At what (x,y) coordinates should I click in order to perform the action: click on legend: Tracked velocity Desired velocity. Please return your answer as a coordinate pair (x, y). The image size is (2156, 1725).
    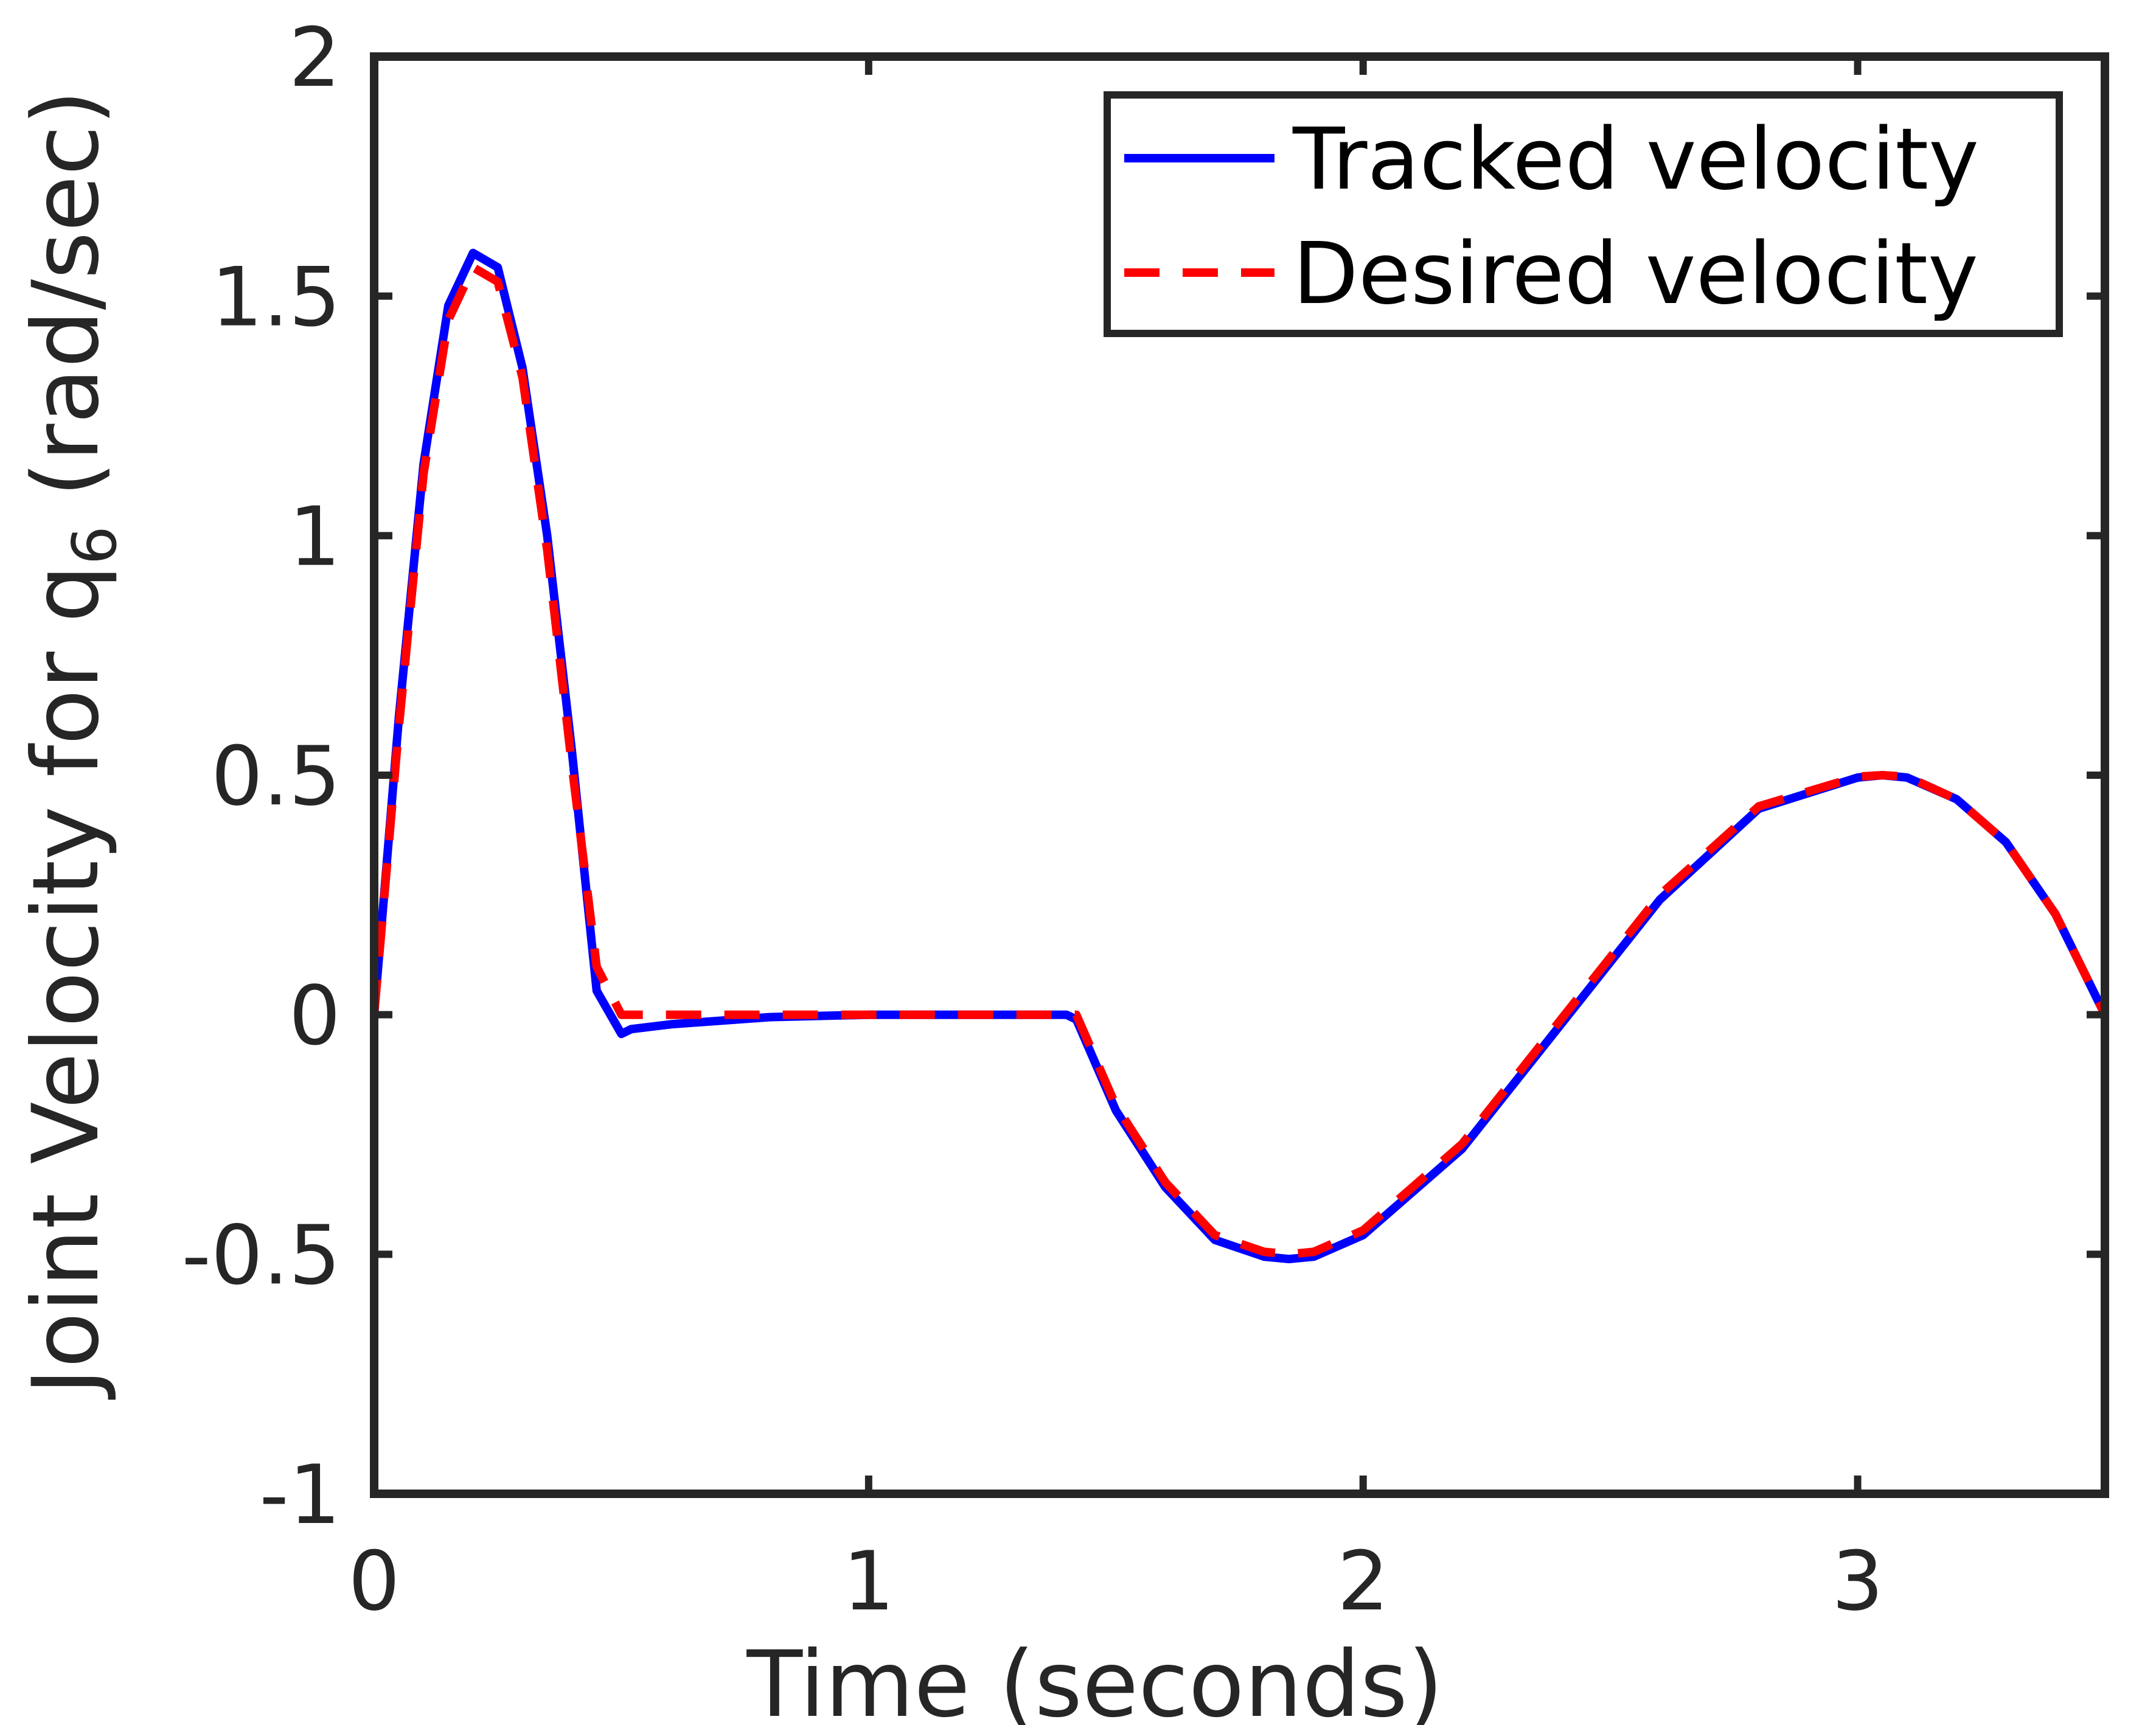
    Looking at the image, I should click on (1584, 214).